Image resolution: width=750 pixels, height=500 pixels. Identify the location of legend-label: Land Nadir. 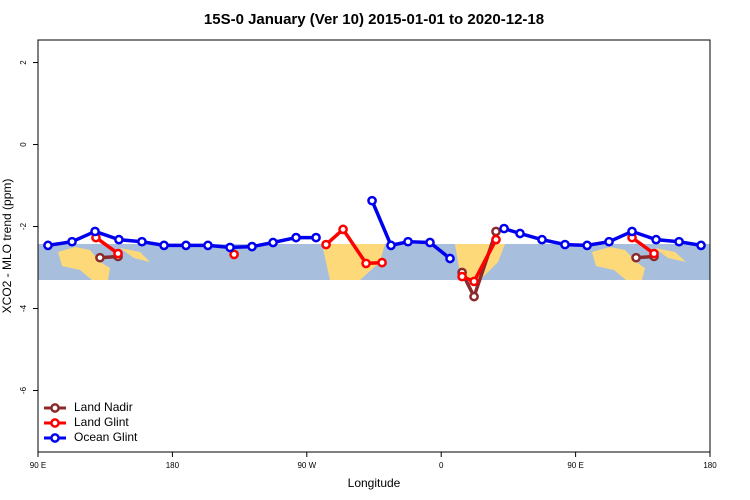
(103, 407).